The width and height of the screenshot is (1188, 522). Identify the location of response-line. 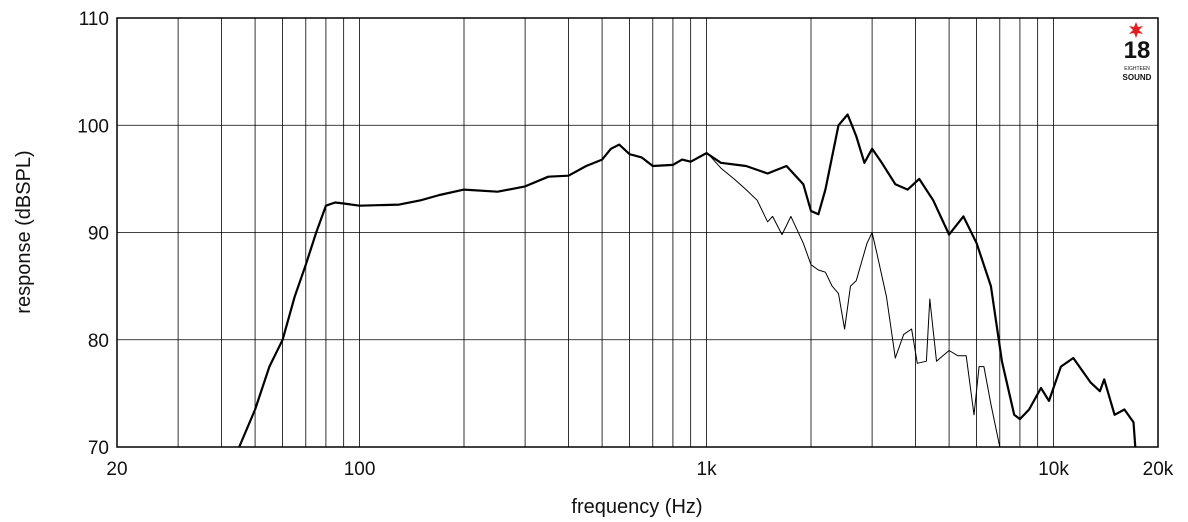
(853, 299).